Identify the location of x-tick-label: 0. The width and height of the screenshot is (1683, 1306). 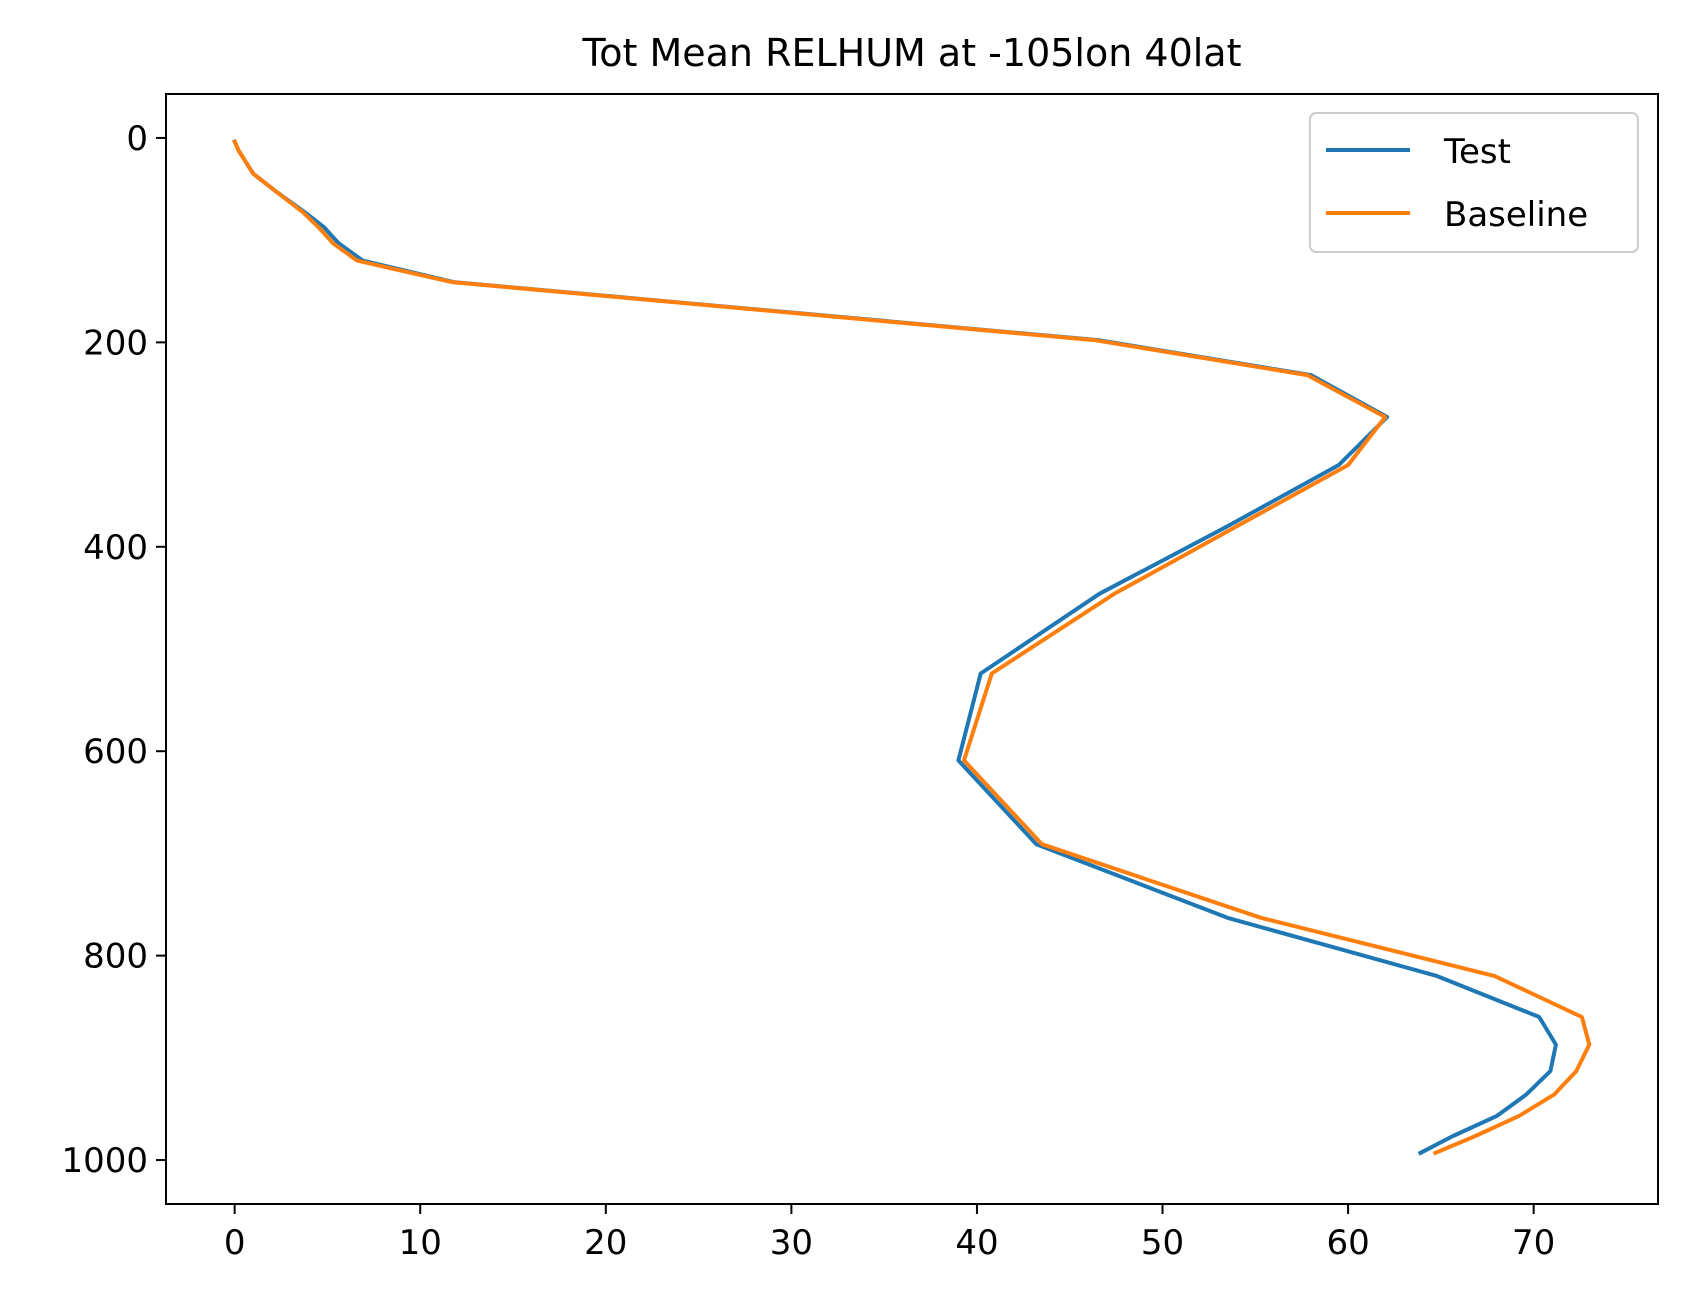
(235, 1243).